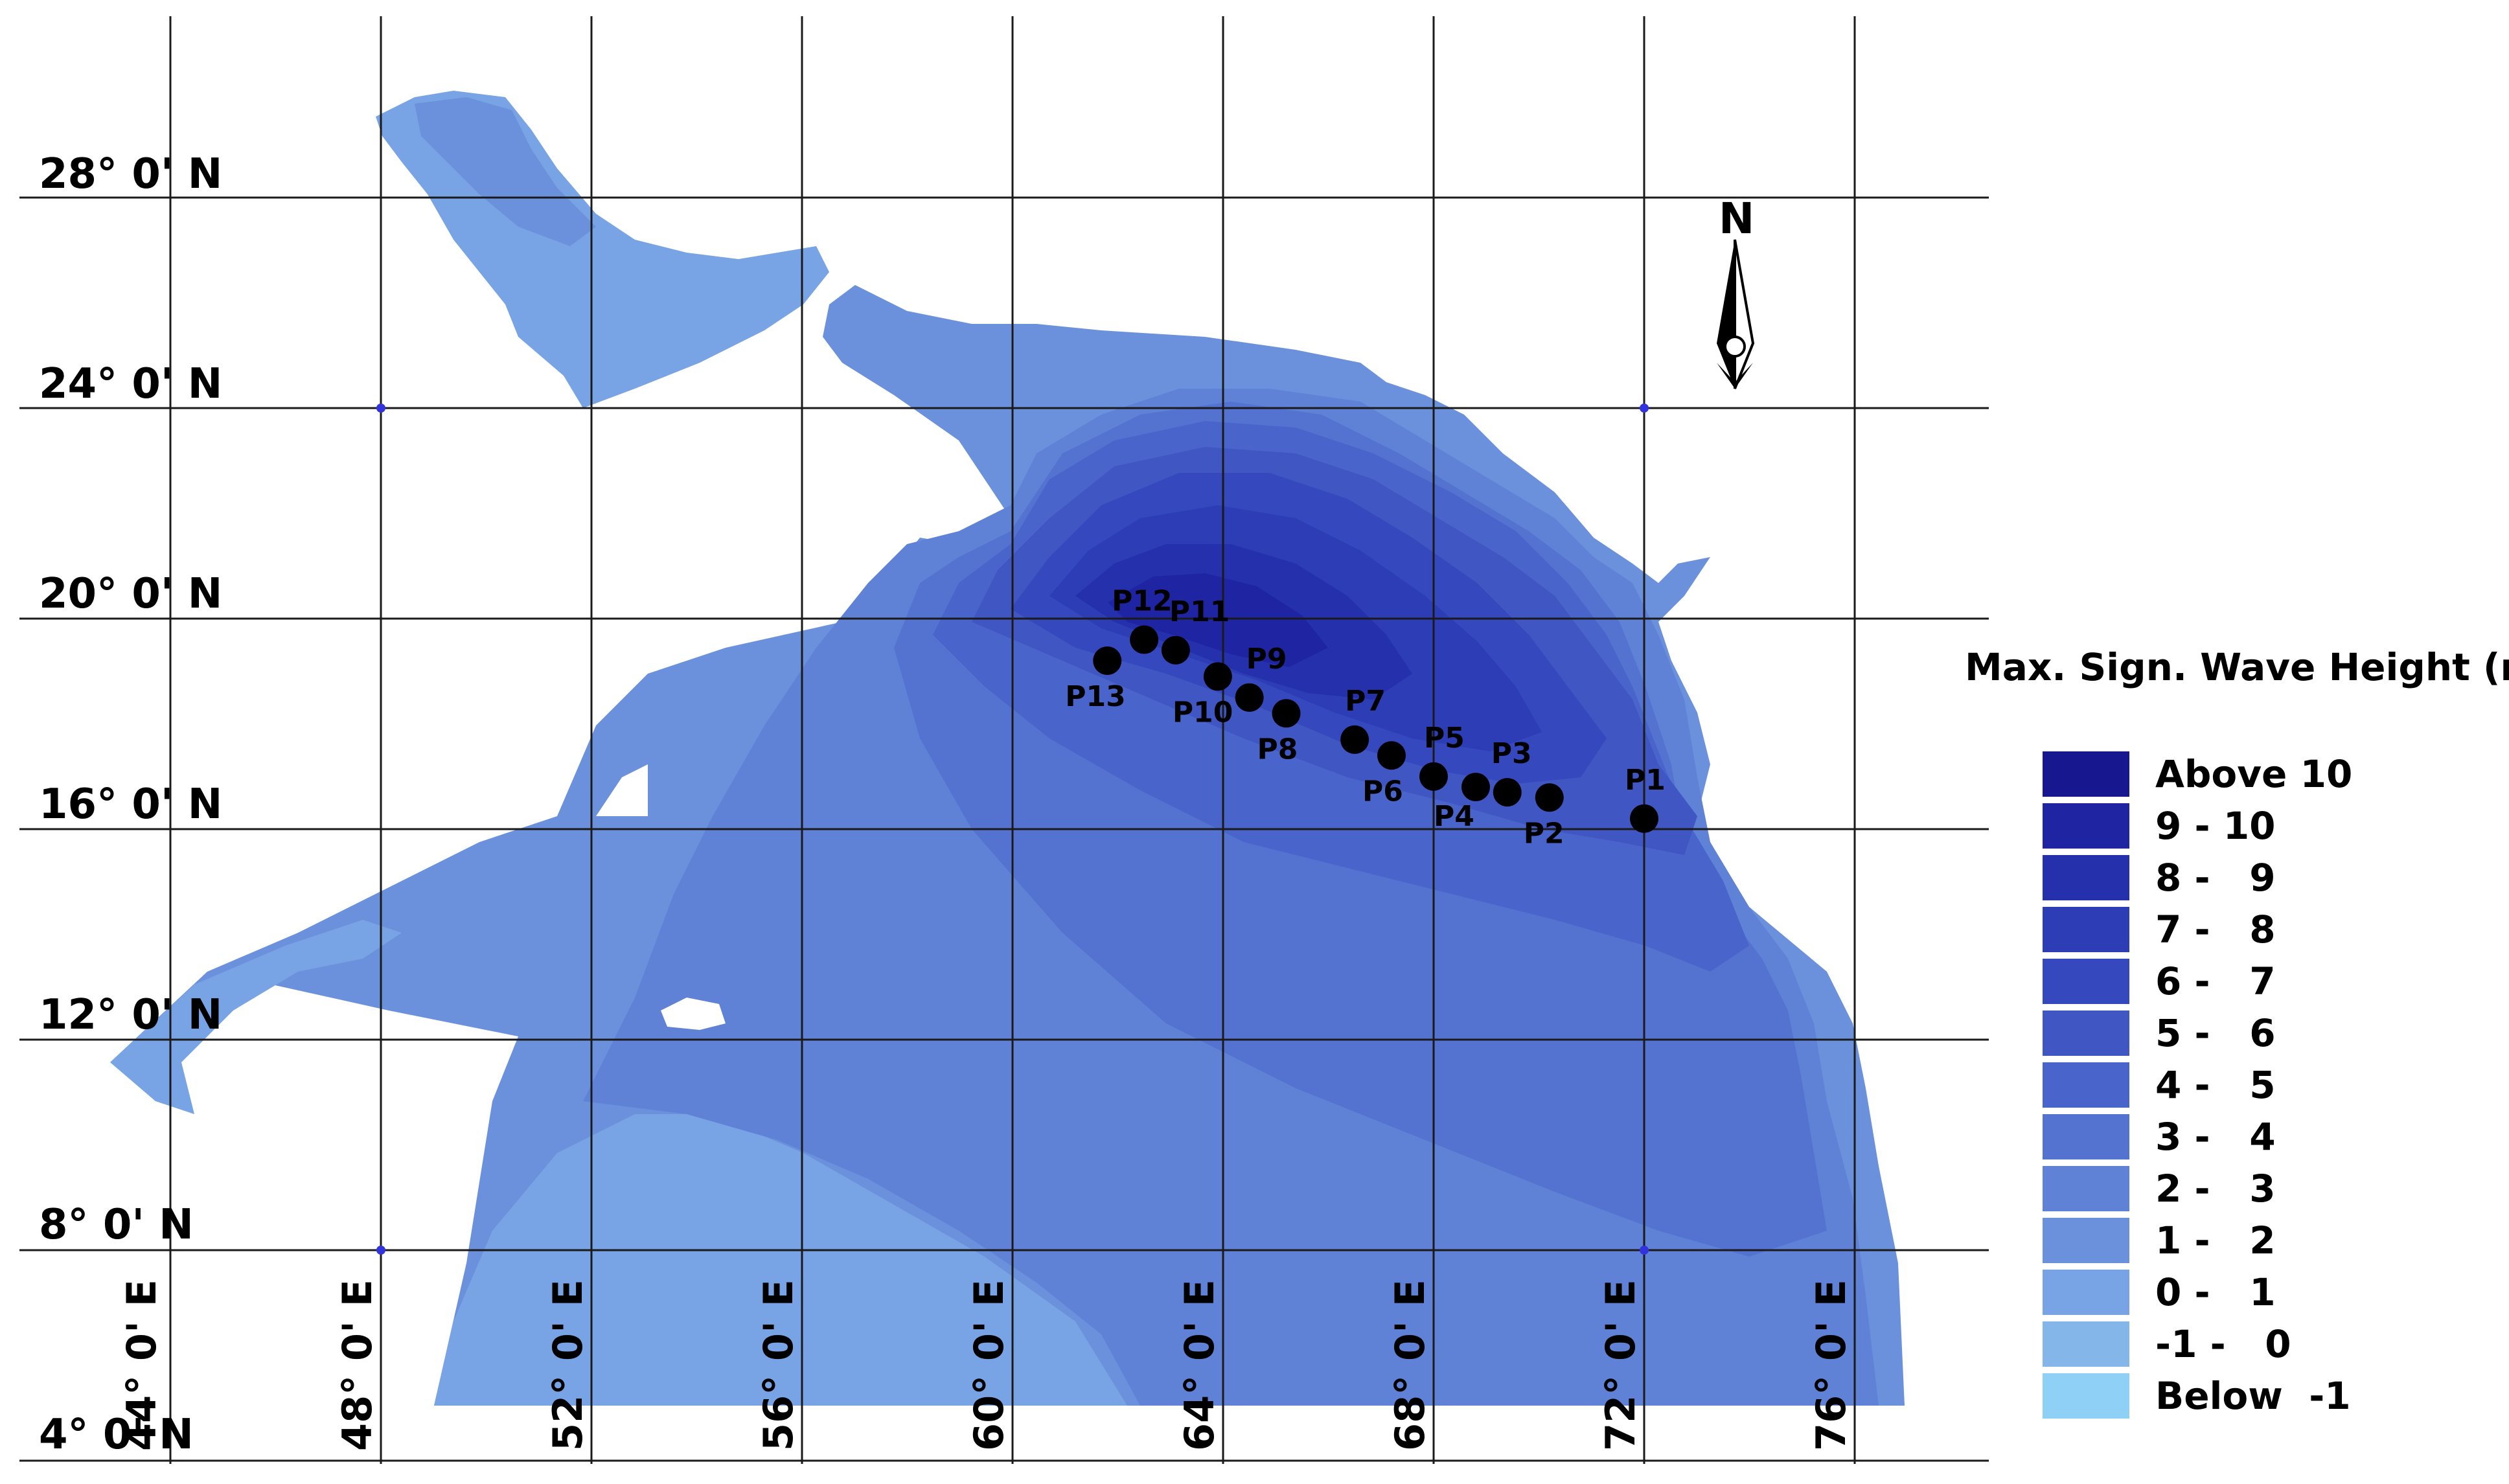 The image size is (2509, 1484). What do you see at coordinates (2253, 1396) in the screenshot?
I see `legend-label: Below -1` at bounding box center [2253, 1396].